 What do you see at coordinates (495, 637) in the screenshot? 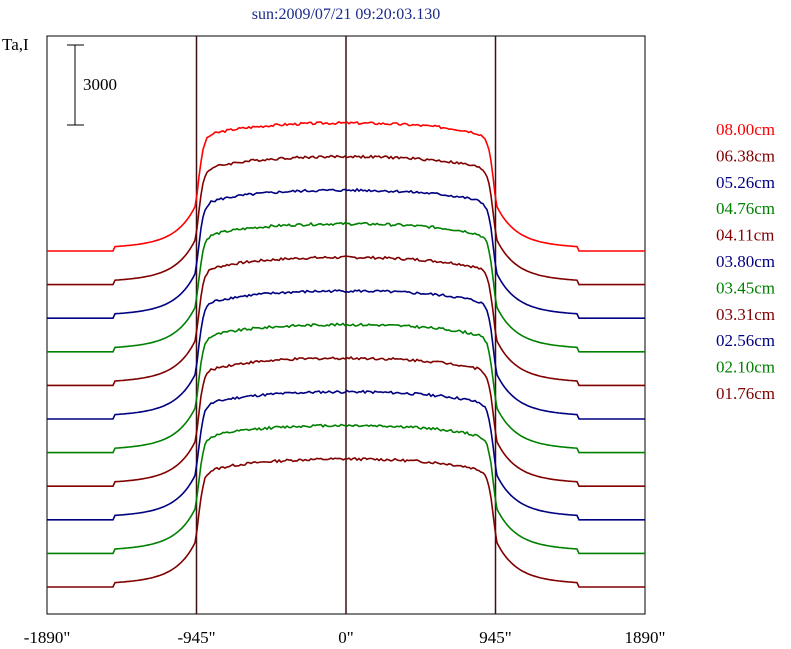
I see `x-tick-label: 945"` at bounding box center [495, 637].